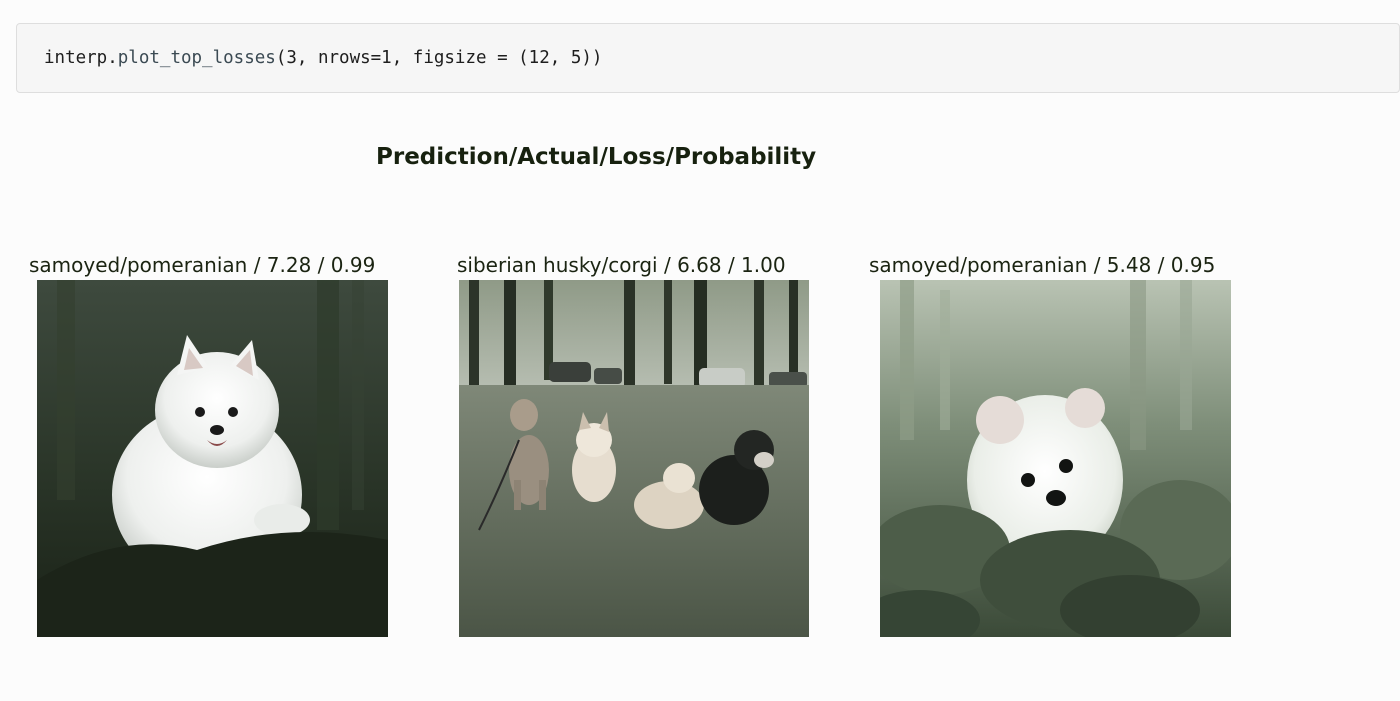  I want to click on panel-1-title: samoyed/pomeranian / 7.28 / 0.99, so click(202, 265).